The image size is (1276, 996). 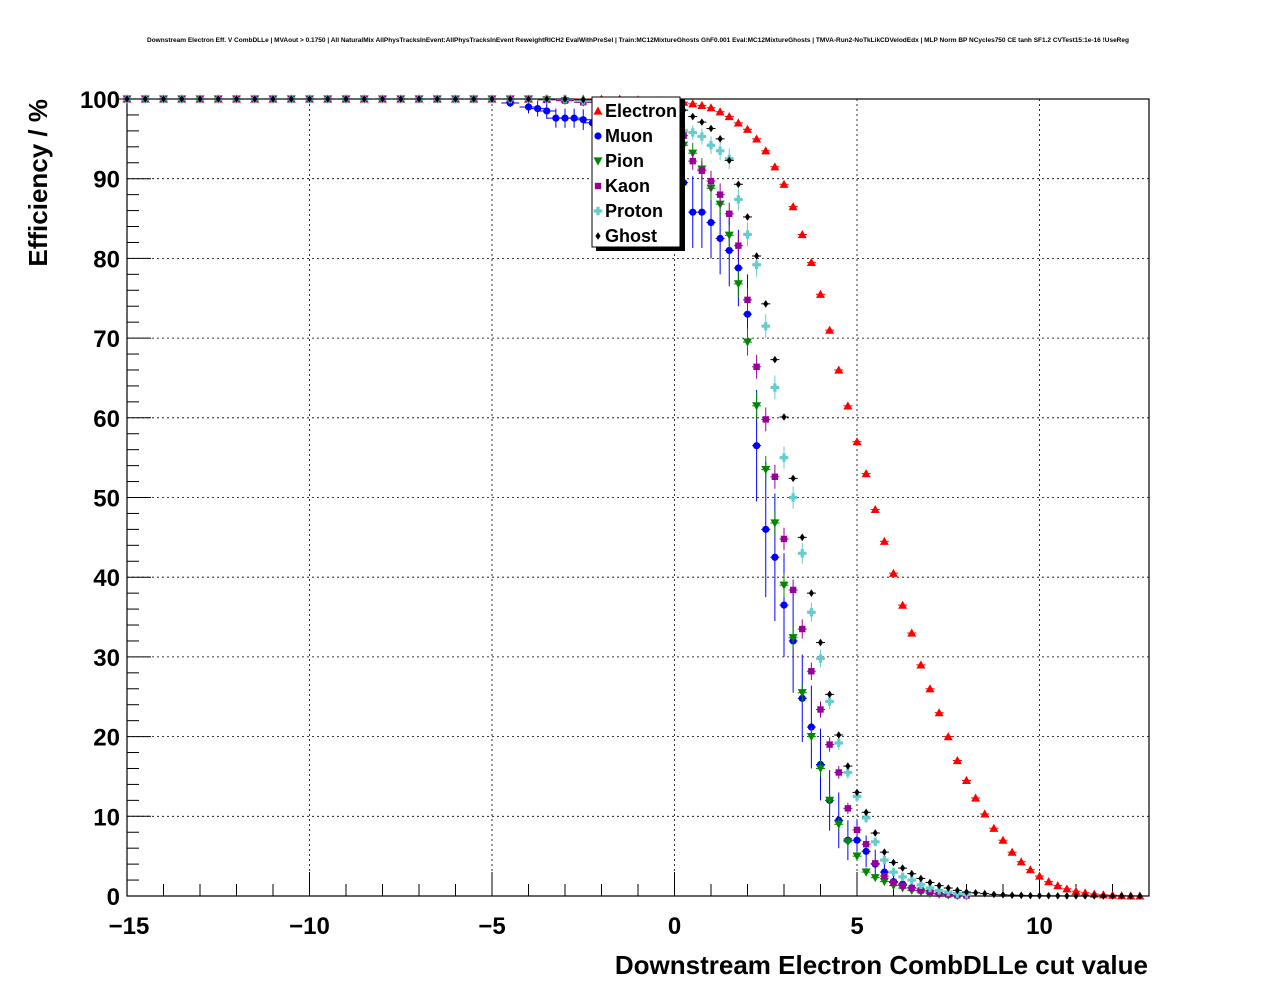 What do you see at coordinates (100, 100) in the screenshot?
I see `y-tick-label-10: 100` at bounding box center [100, 100].